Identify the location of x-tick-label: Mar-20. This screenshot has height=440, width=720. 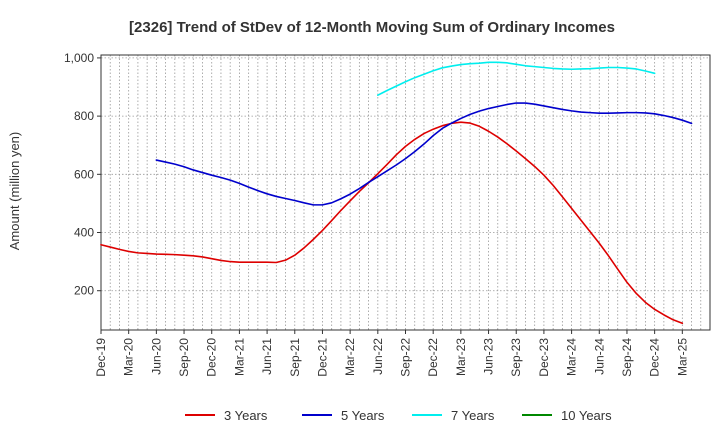
(129, 357).